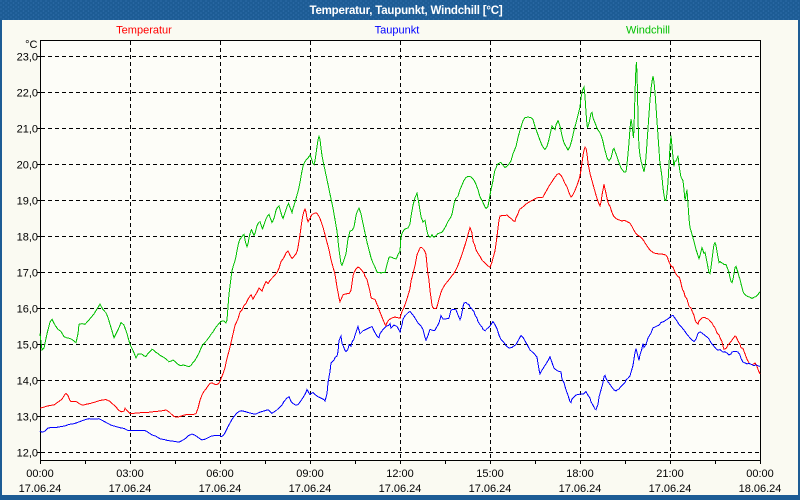  What do you see at coordinates (27, 238) in the screenshot?
I see `svg-text: 18,0` at bounding box center [27, 238].